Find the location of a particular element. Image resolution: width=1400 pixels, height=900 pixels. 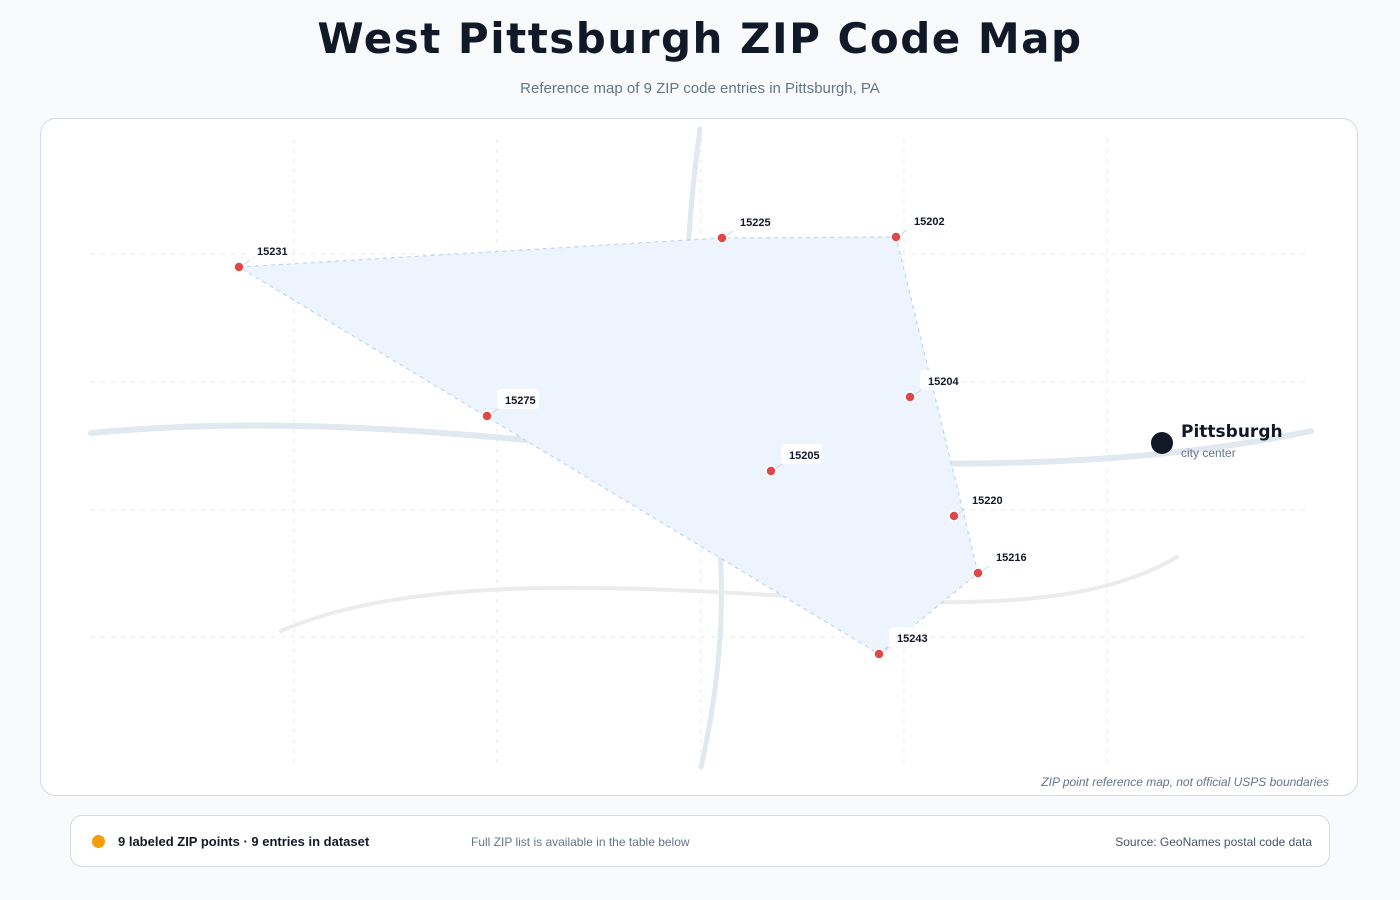

city-name: Pittsburgh is located at coordinates (1232, 432).